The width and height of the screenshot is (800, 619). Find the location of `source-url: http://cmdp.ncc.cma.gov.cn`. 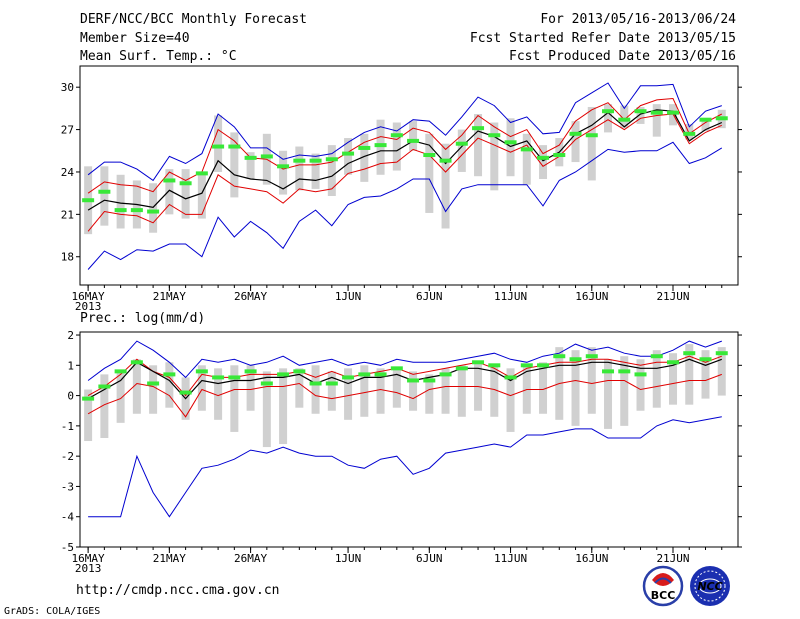

source-url: http://cmdp.ncc.cma.gov.cn is located at coordinates (178, 590).